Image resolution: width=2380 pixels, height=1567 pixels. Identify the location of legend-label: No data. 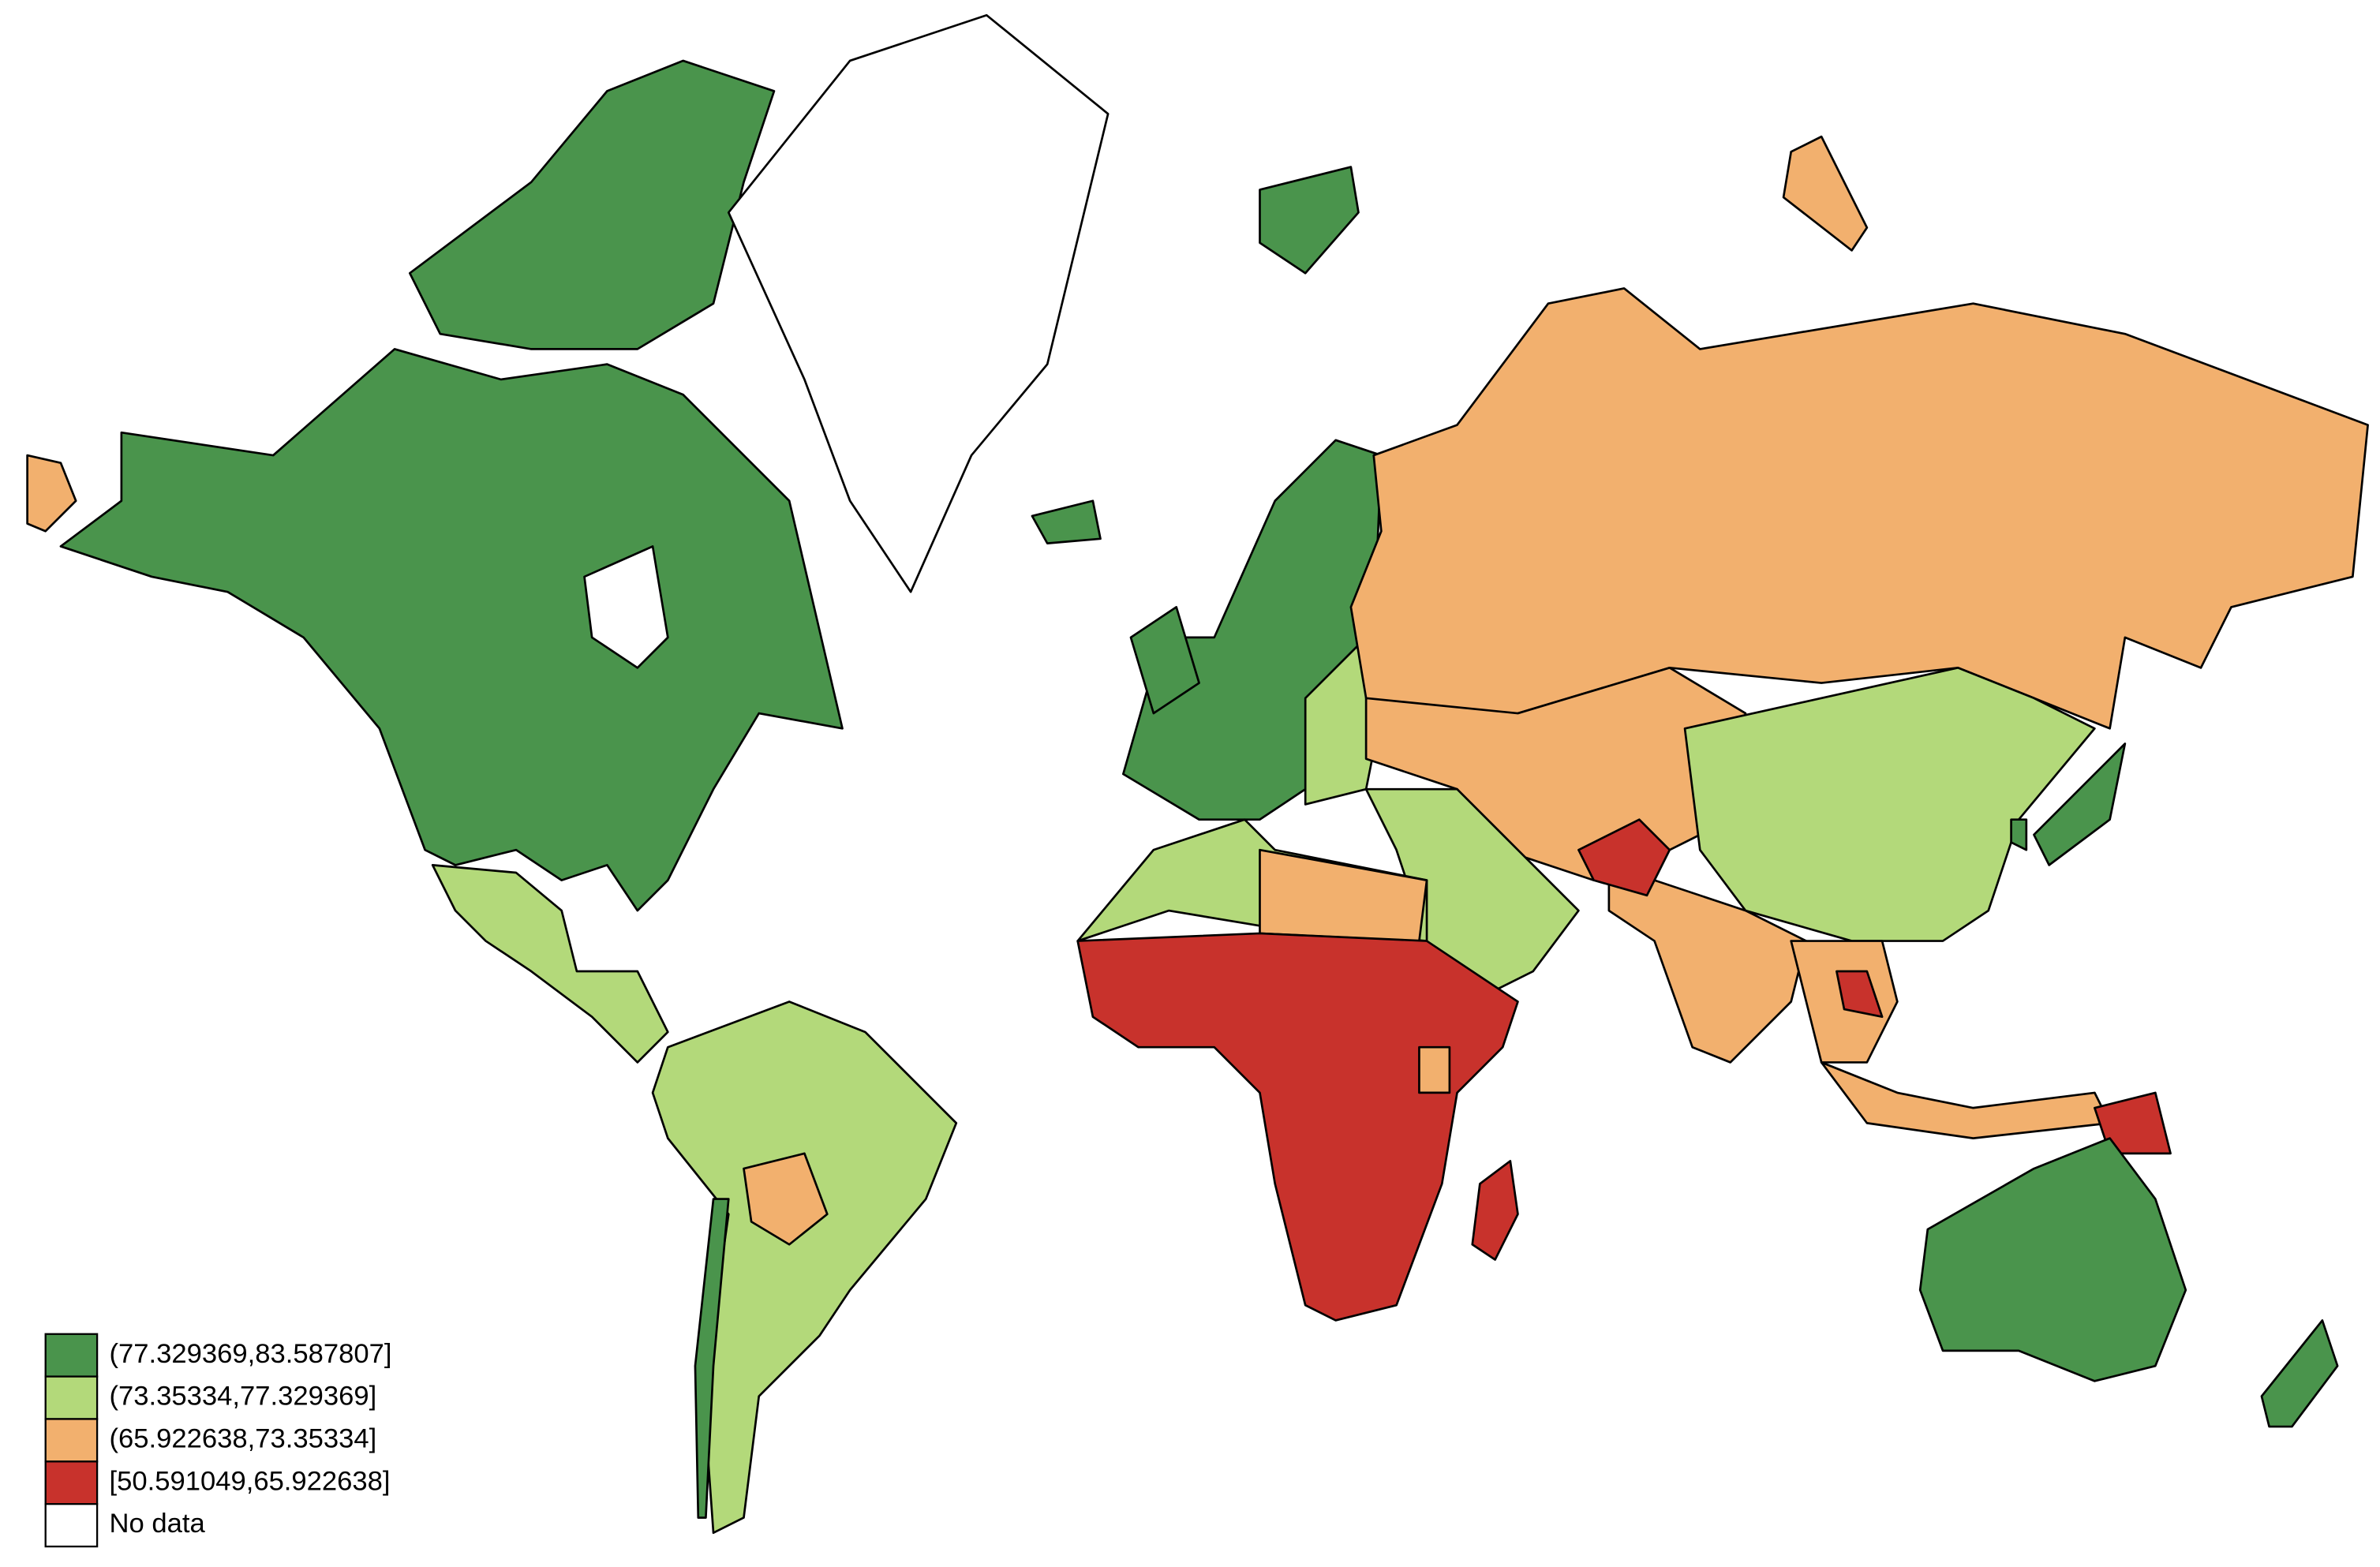
(157, 1524).